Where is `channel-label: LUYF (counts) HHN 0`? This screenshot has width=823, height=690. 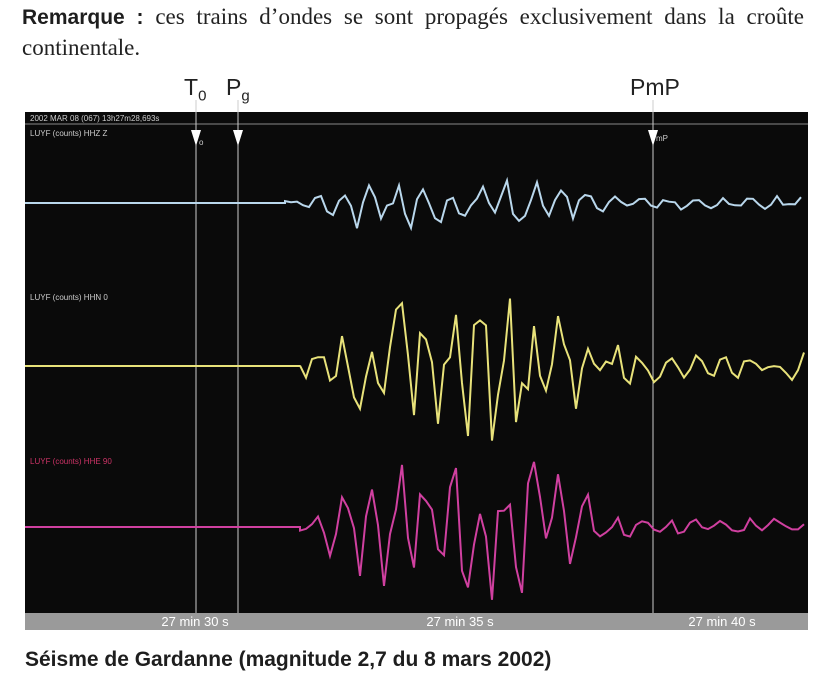 channel-label: LUYF (counts) HHN 0 is located at coordinates (69, 297).